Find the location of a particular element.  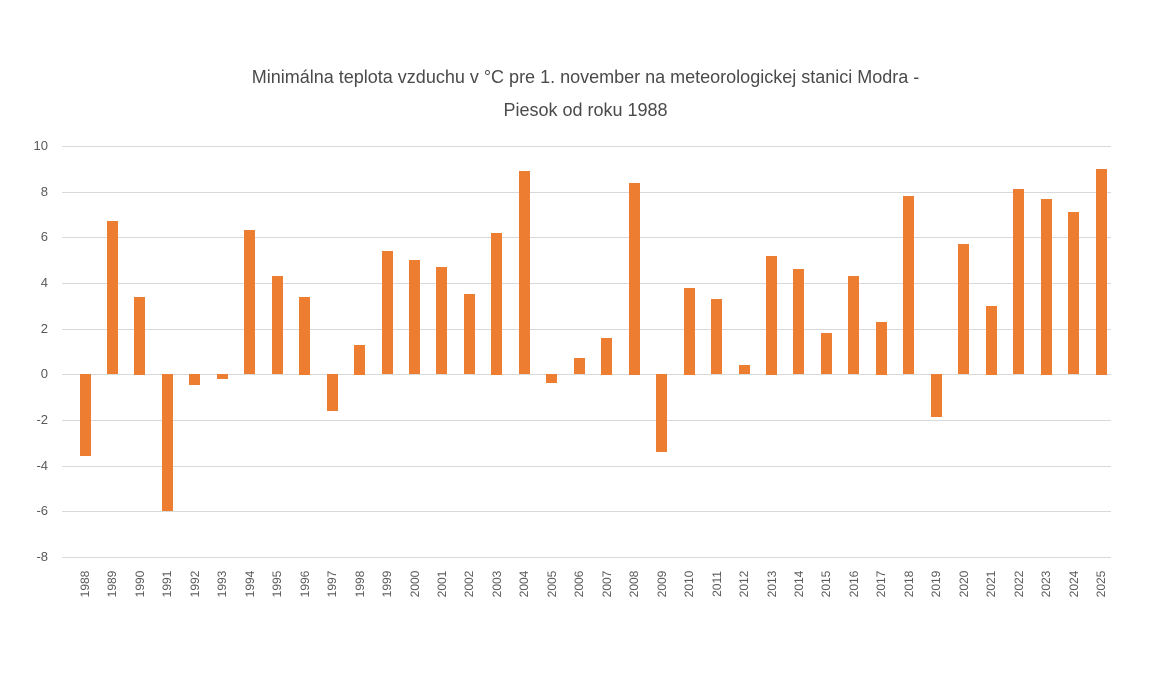

x-axis-tick-label: 1992 is located at coordinates (195, 584).